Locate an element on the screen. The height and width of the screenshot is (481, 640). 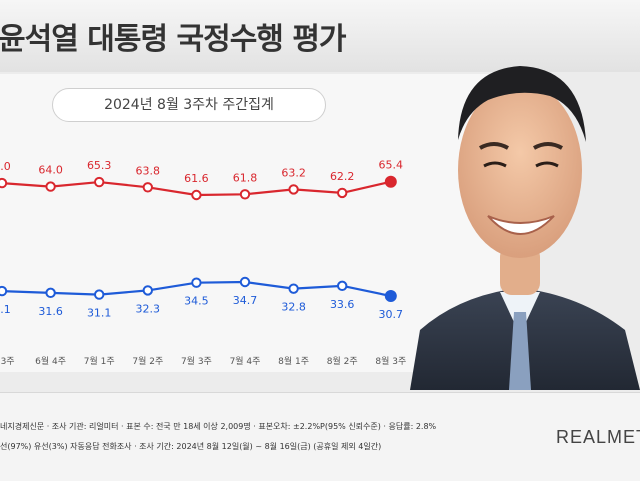
right-eyebrow is located at coordinates (548, 146).